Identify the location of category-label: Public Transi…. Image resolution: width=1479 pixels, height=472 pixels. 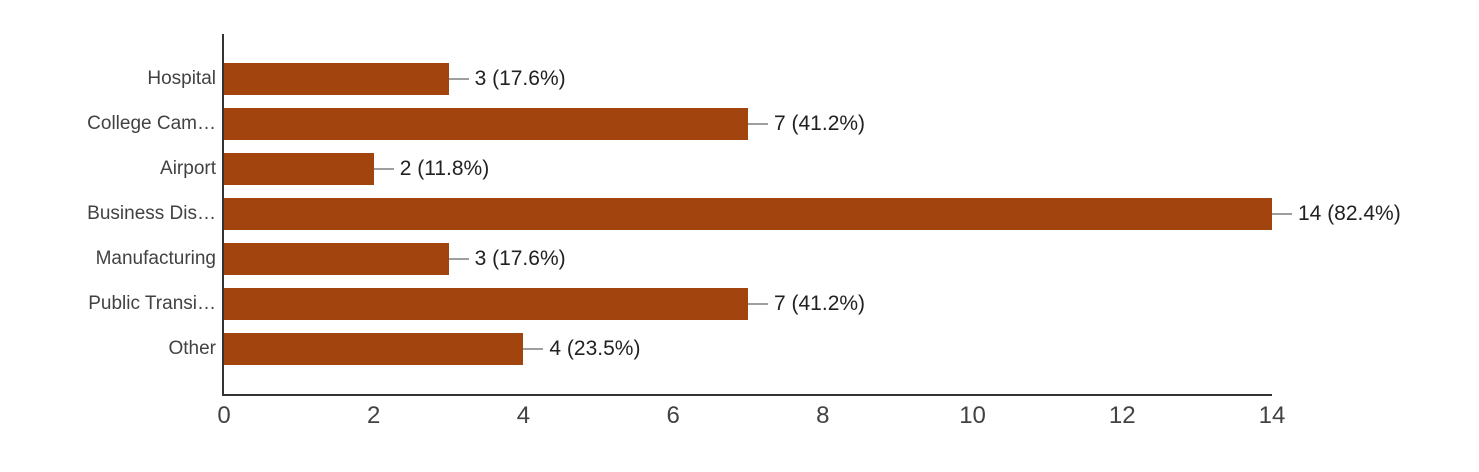
(152, 303).